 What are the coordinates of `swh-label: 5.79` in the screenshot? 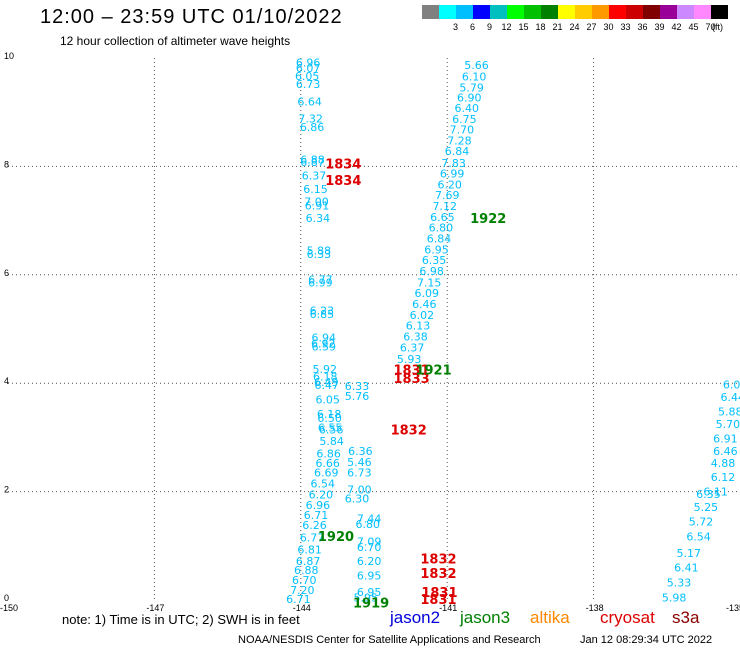 It's located at (471, 87).